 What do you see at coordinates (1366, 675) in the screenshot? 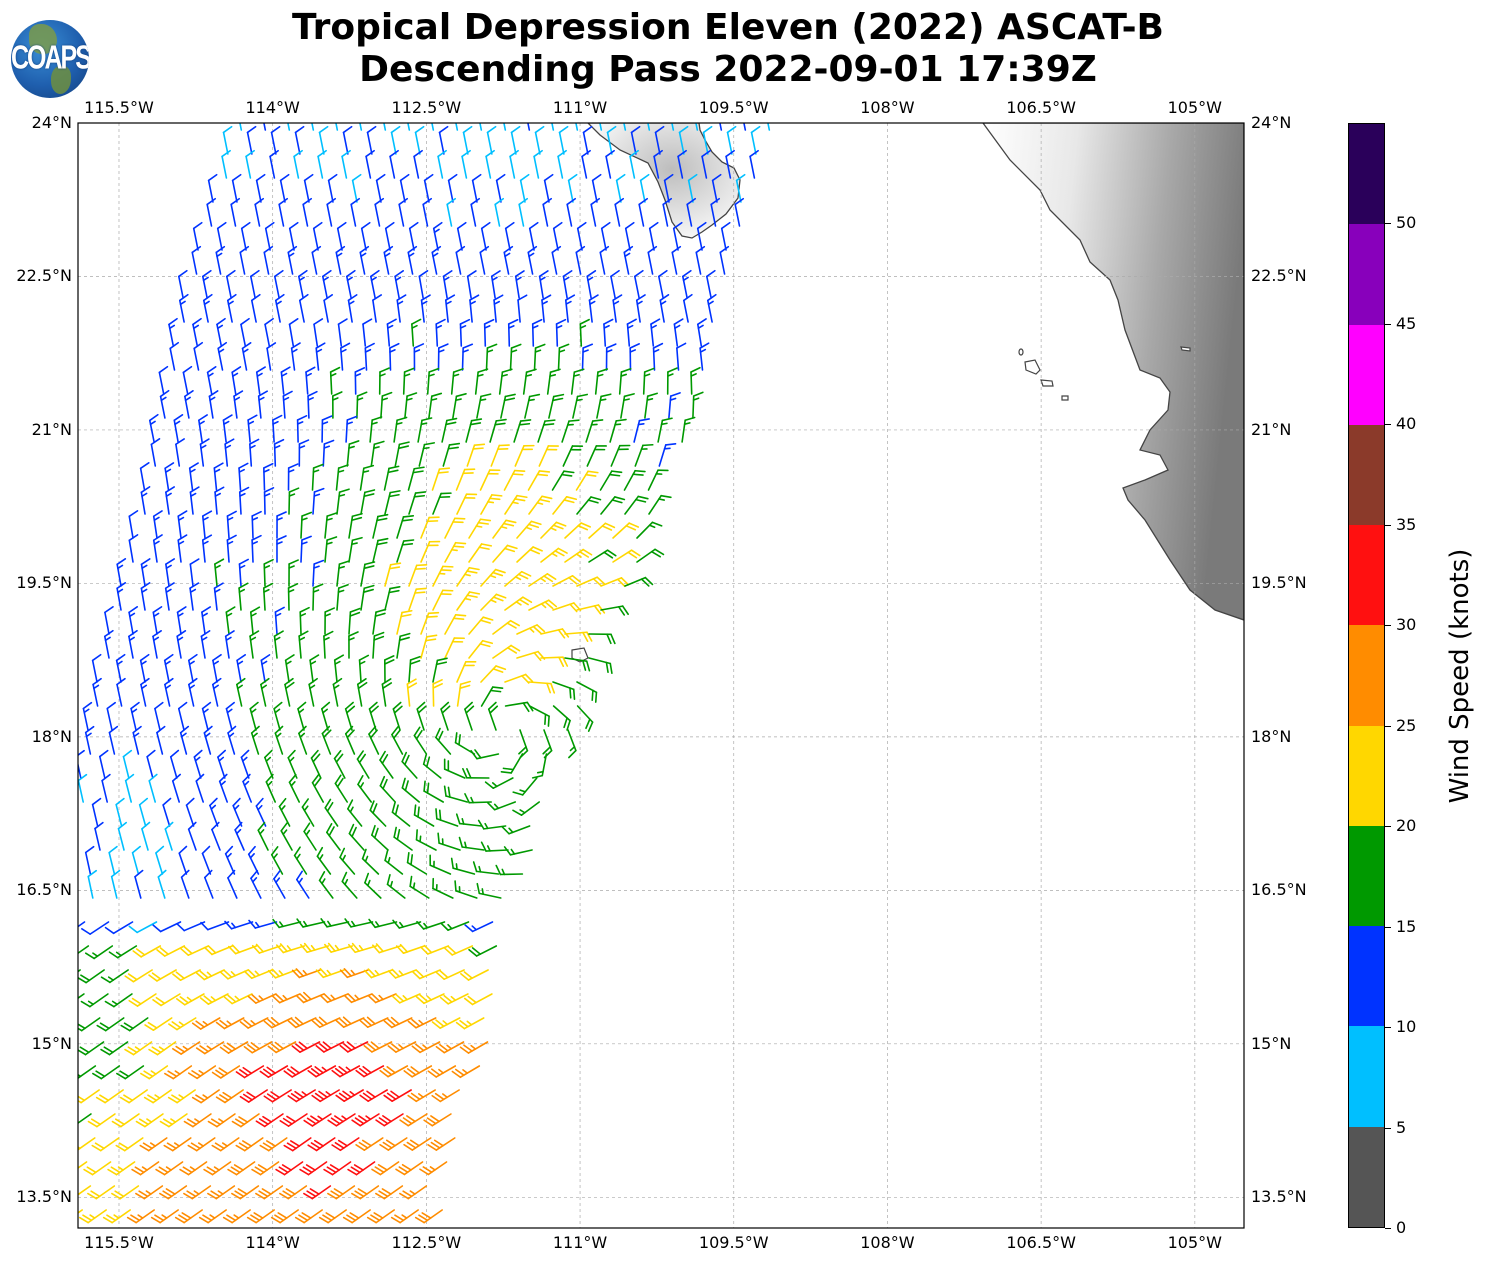
I see `colorbar` at bounding box center [1366, 675].